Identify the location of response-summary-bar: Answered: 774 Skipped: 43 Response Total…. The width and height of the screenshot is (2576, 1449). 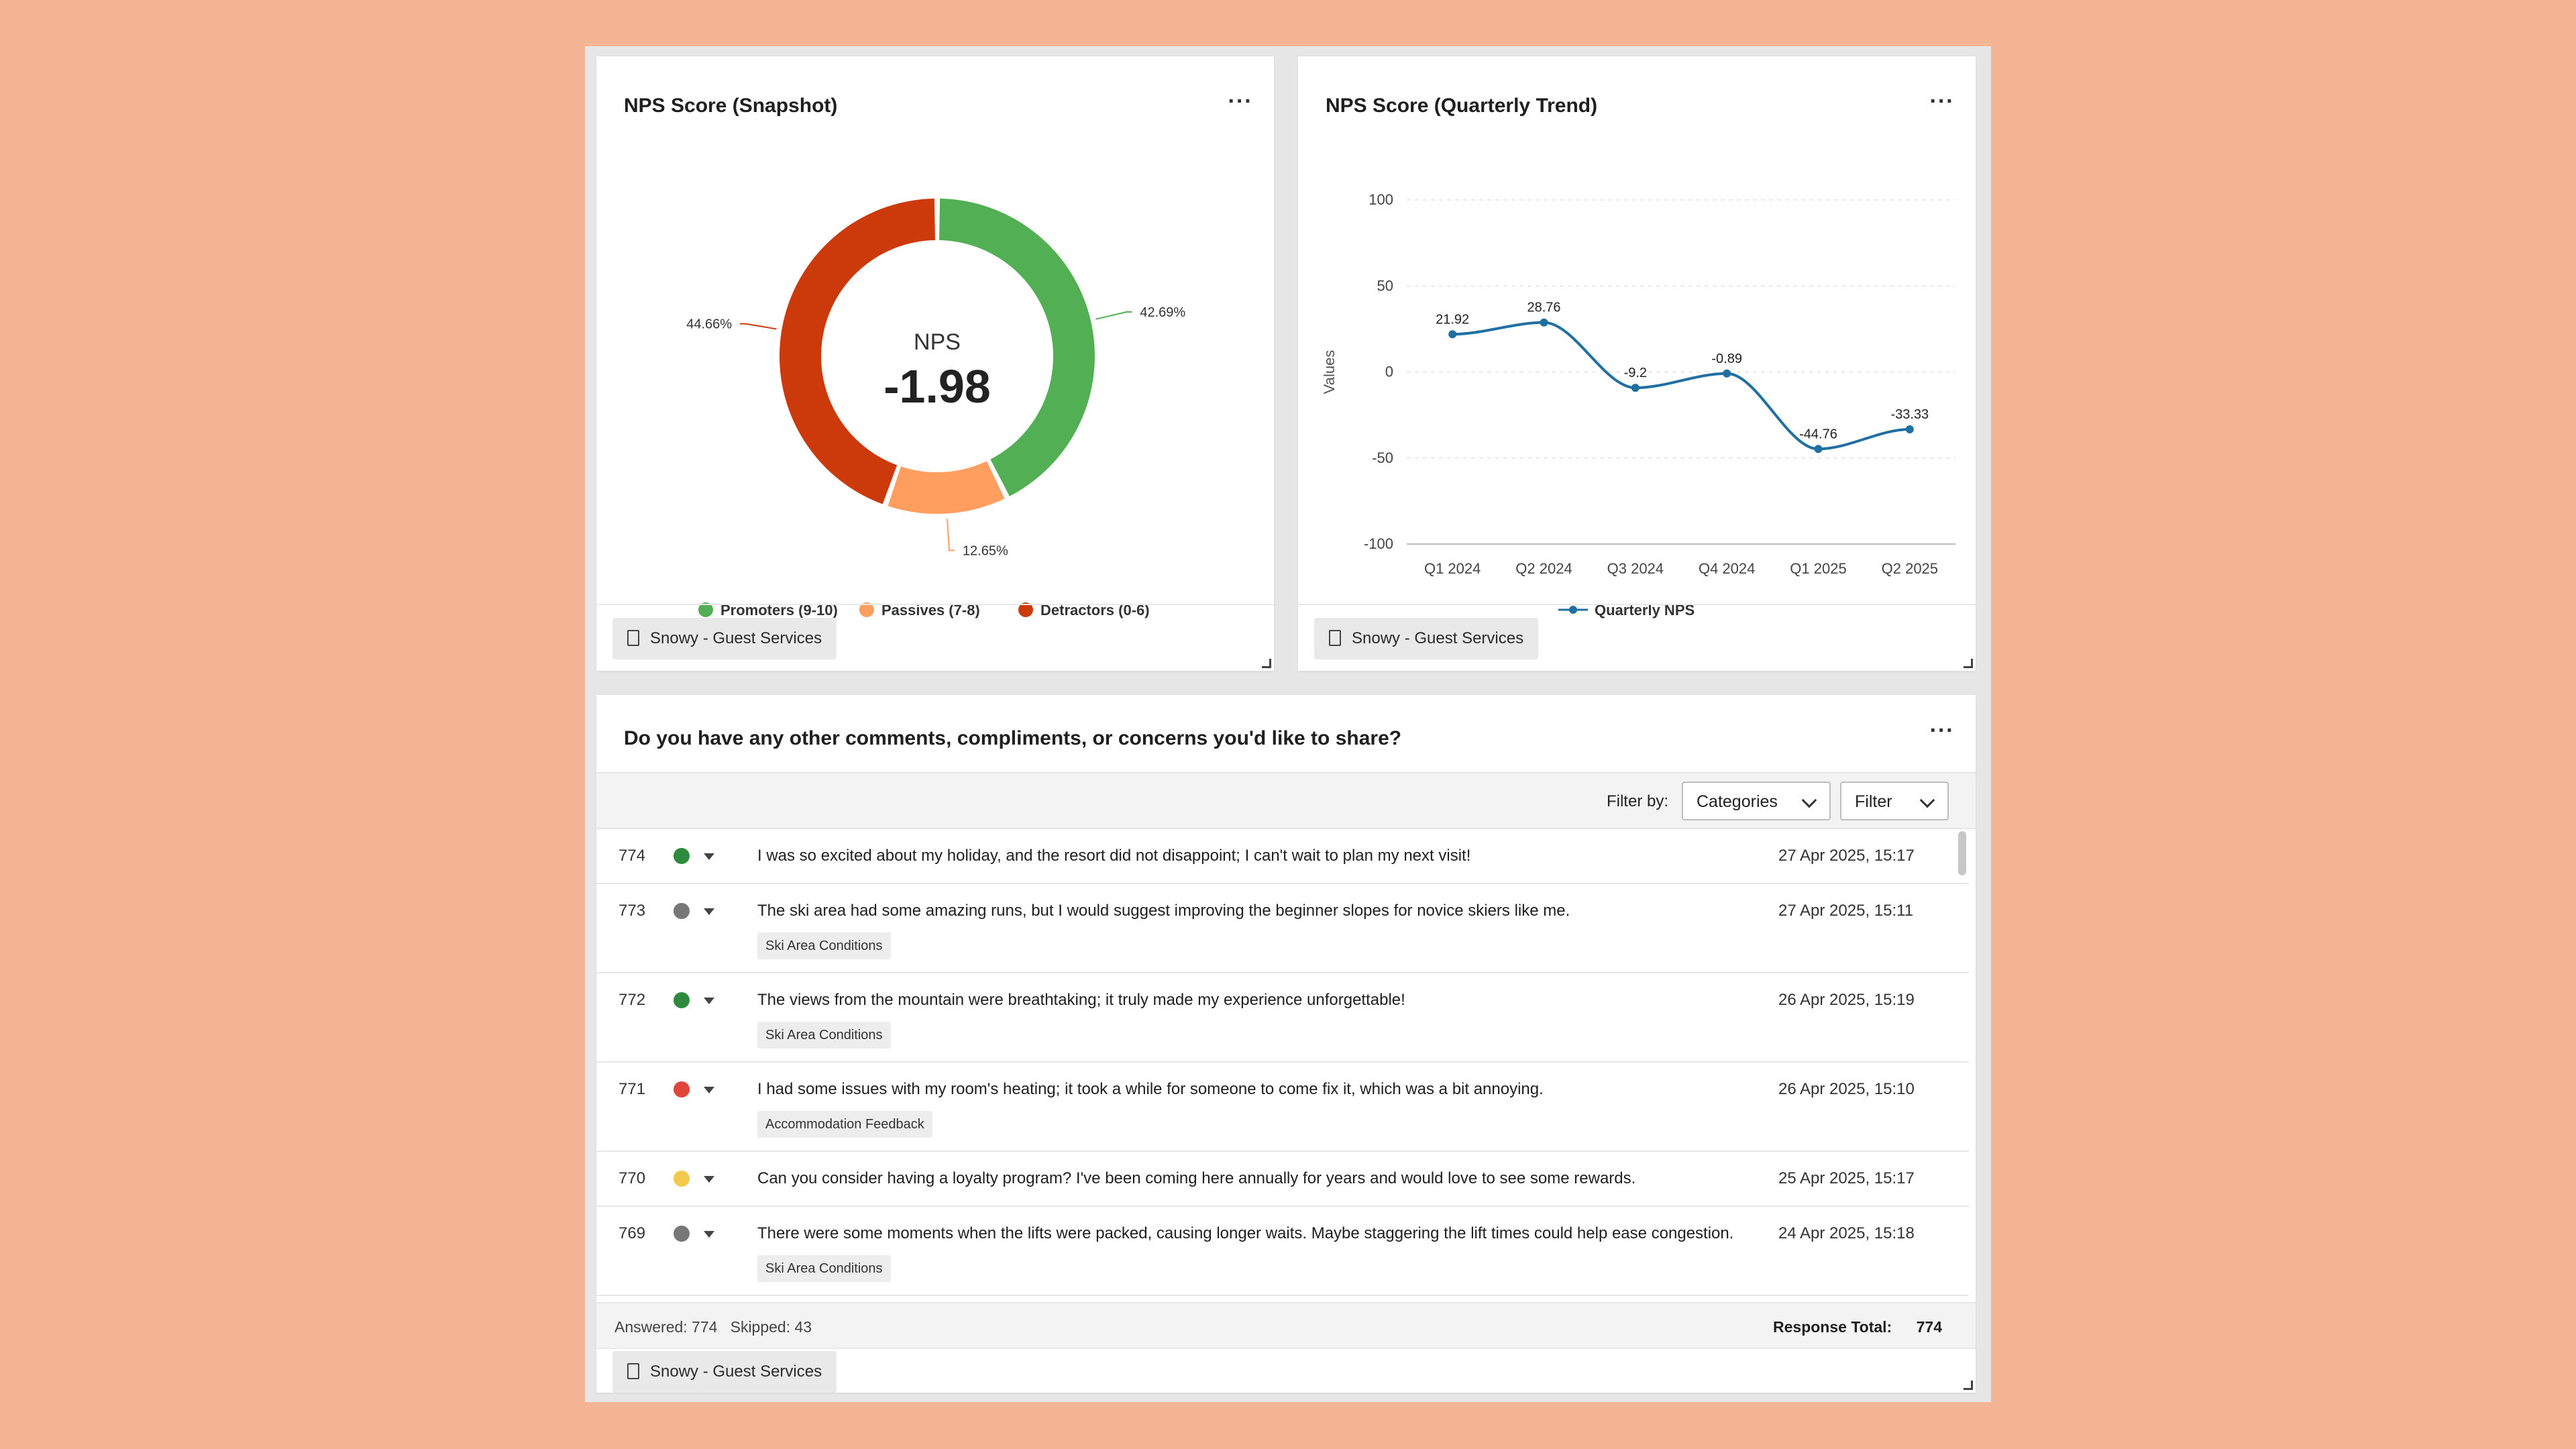
(1286, 1325).